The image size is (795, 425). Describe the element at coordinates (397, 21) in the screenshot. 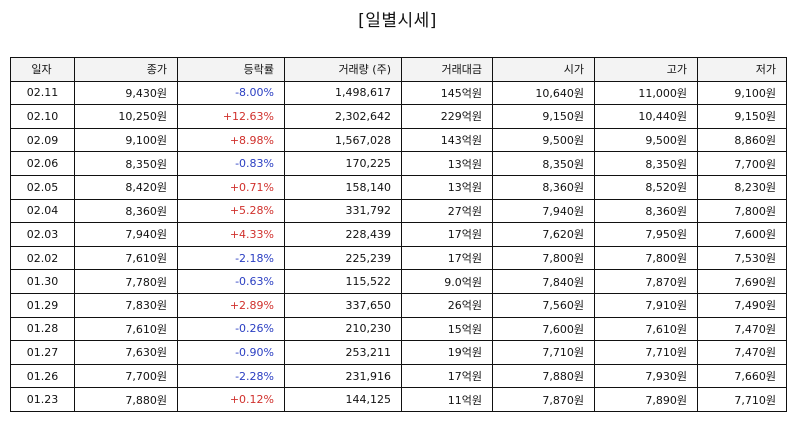

I see `page-title: [일별시세]` at that location.